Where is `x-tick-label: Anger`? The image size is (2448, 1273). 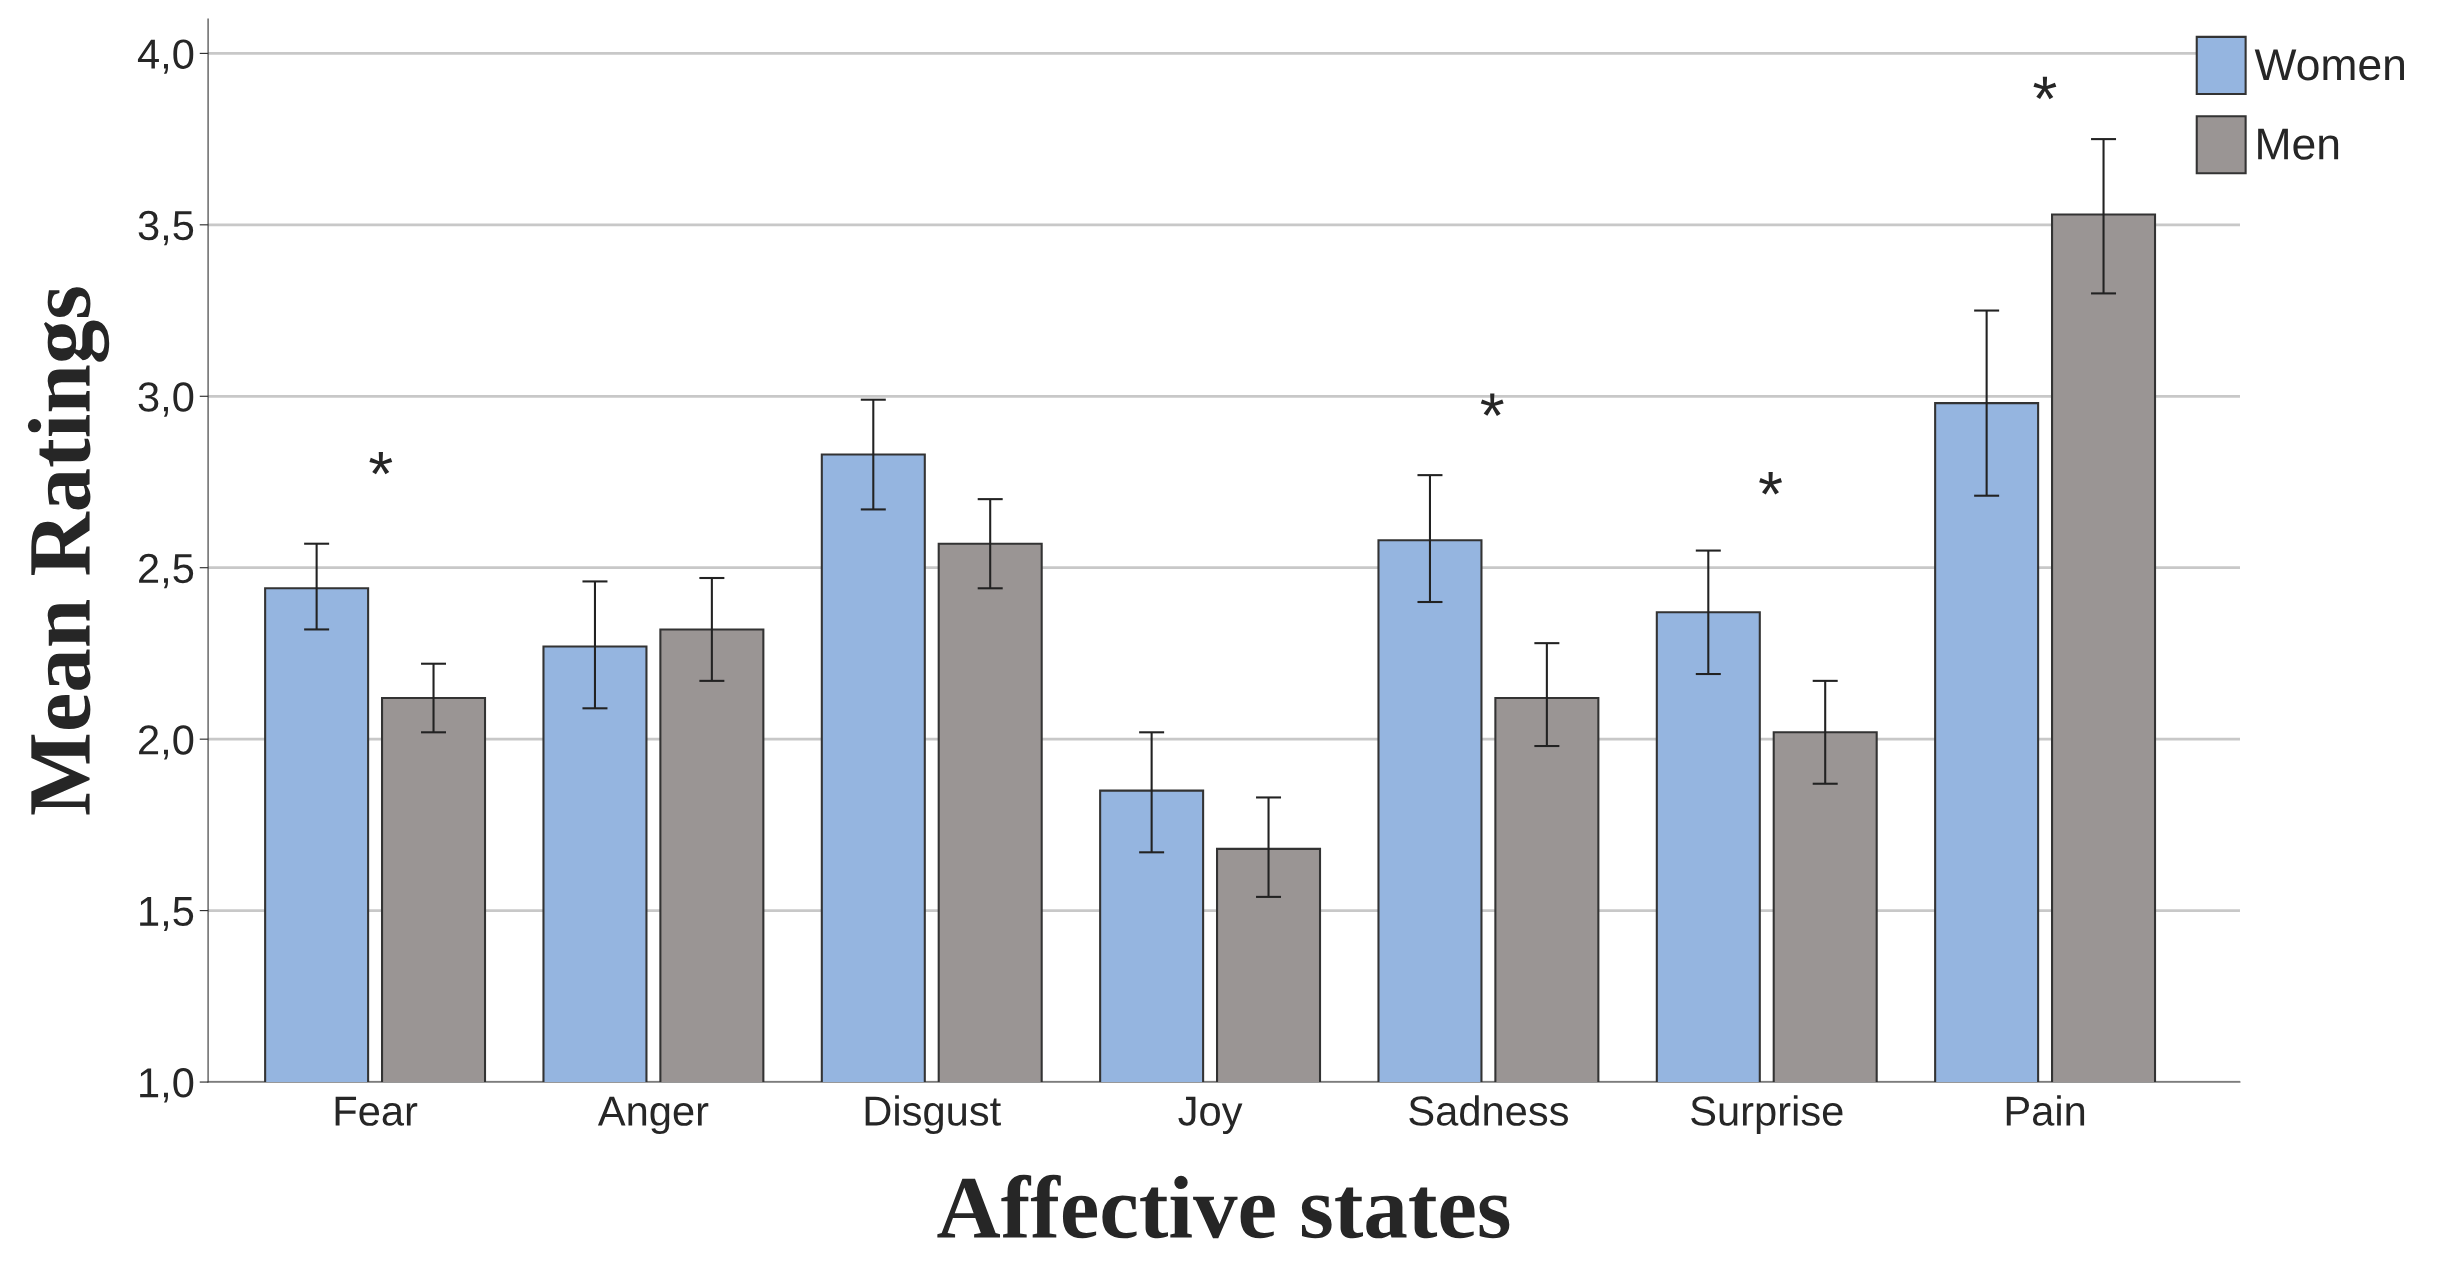 x-tick-label: Anger is located at coordinates (653, 1115).